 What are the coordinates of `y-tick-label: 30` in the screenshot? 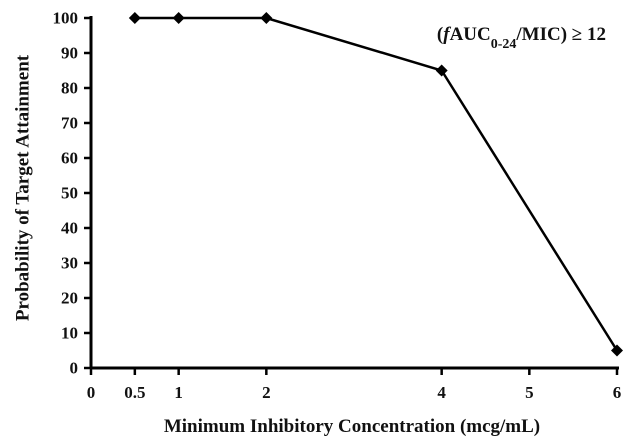 It's located at (69, 263).